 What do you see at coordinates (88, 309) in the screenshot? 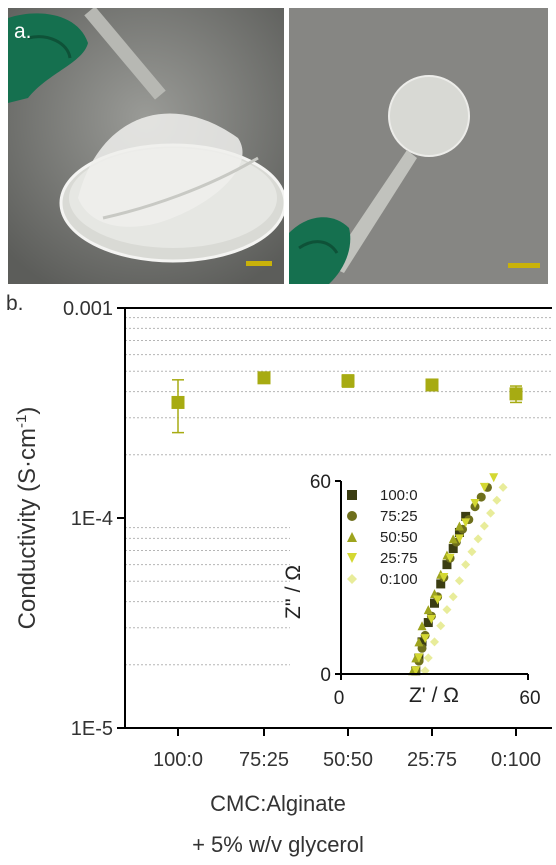
I see `y-tick-label: 0.001` at bounding box center [88, 309].